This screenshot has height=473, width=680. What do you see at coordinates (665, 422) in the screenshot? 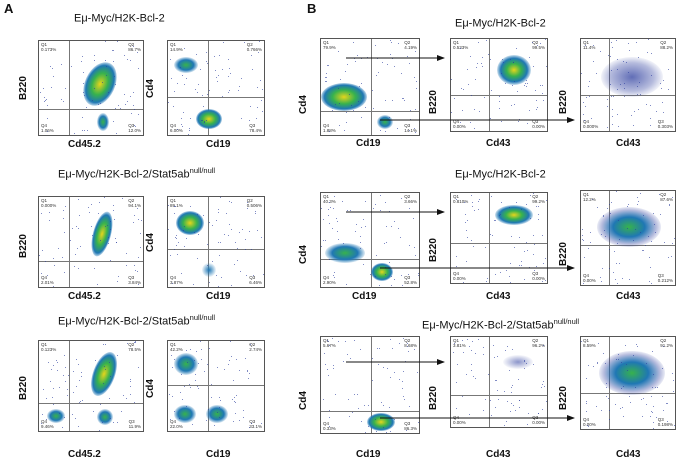
I see `gate-label: Q3 0.198%` at bounding box center [665, 422].